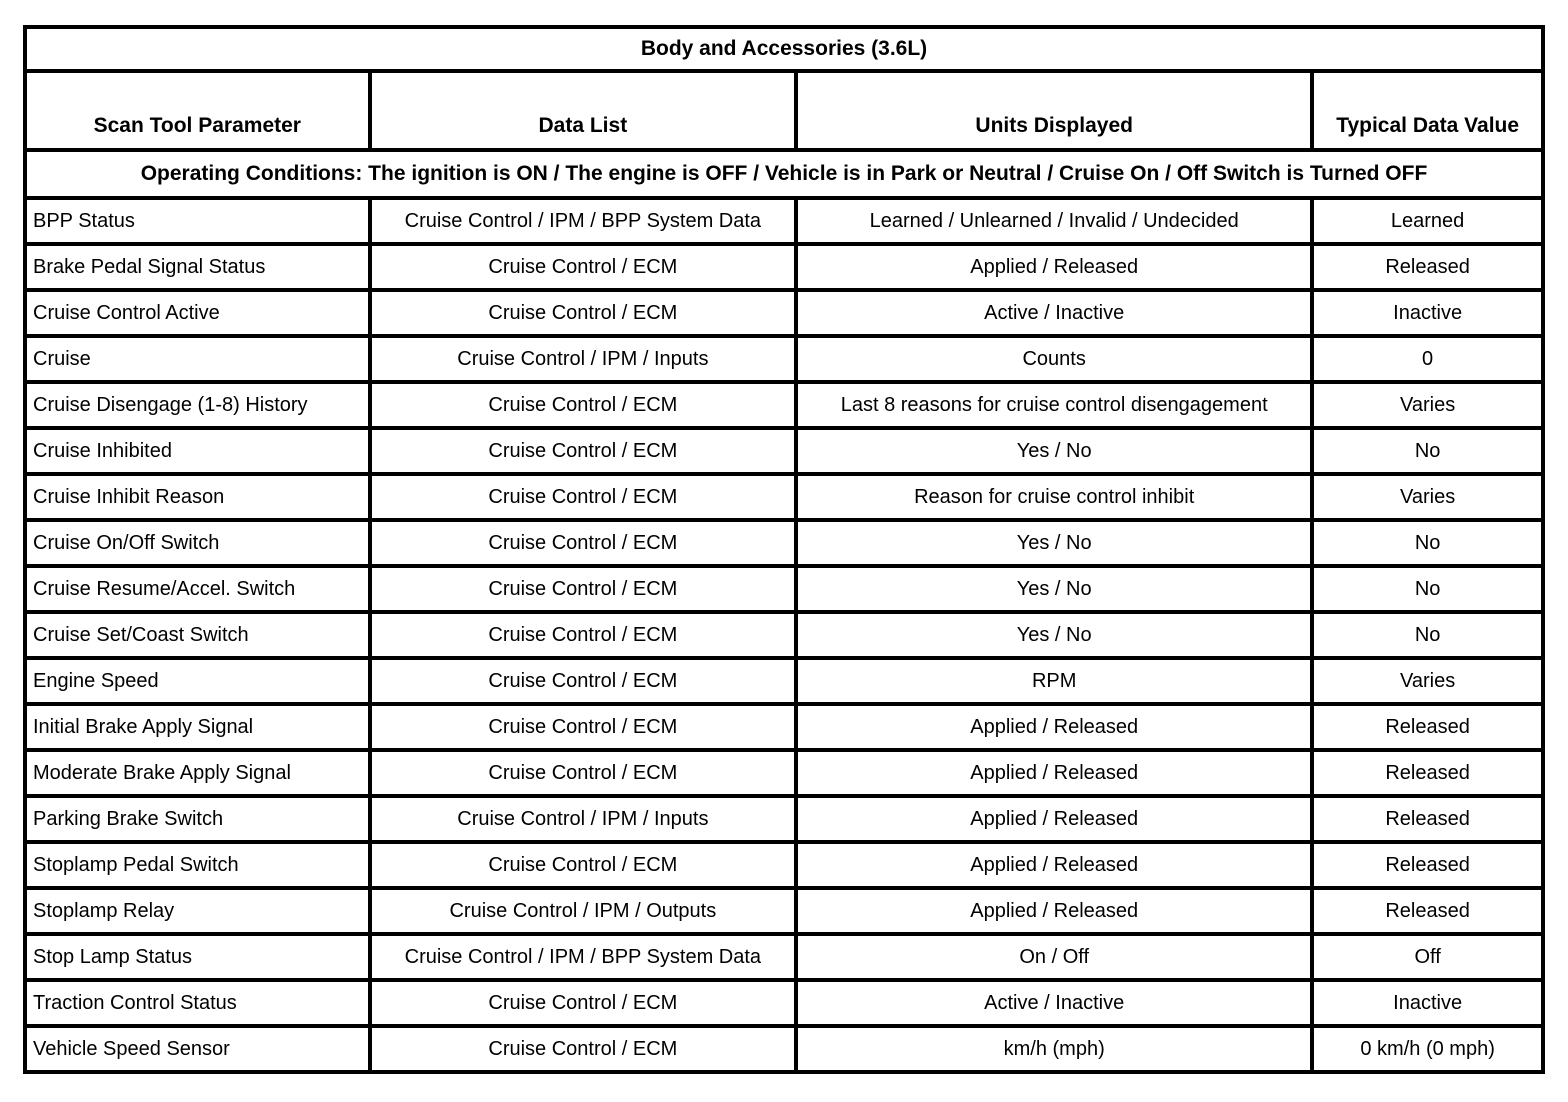 The width and height of the screenshot is (1568, 1102). I want to click on cell-parameter: Vehicle Speed Sensor, so click(197, 1049).